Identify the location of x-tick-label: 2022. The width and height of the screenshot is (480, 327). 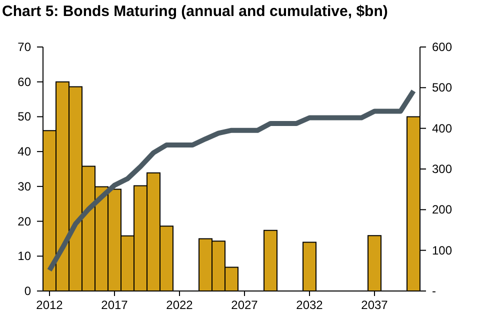
(180, 305).